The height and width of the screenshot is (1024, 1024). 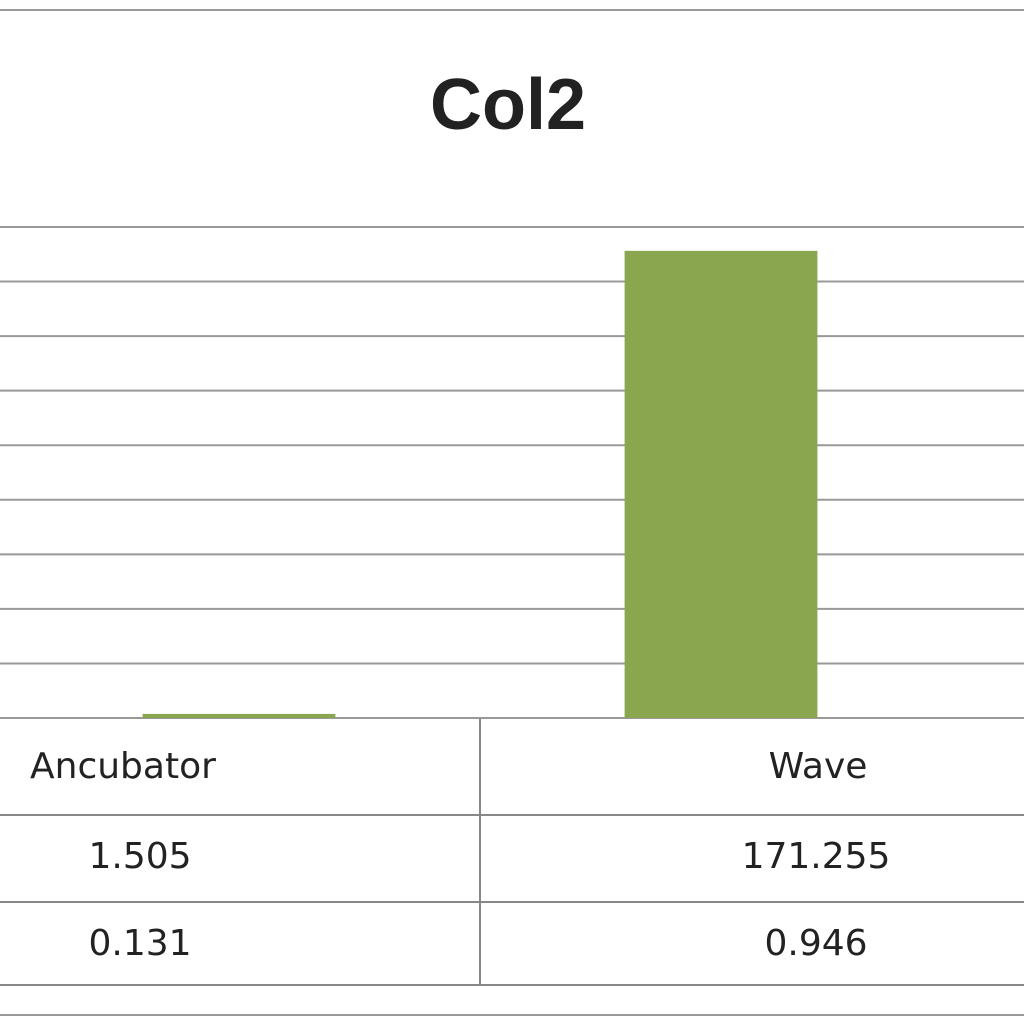 What do you see at coordinates (123, 766) in the screenshot?
I see `category-label: Ancubator` at bounding box center [123, 766].